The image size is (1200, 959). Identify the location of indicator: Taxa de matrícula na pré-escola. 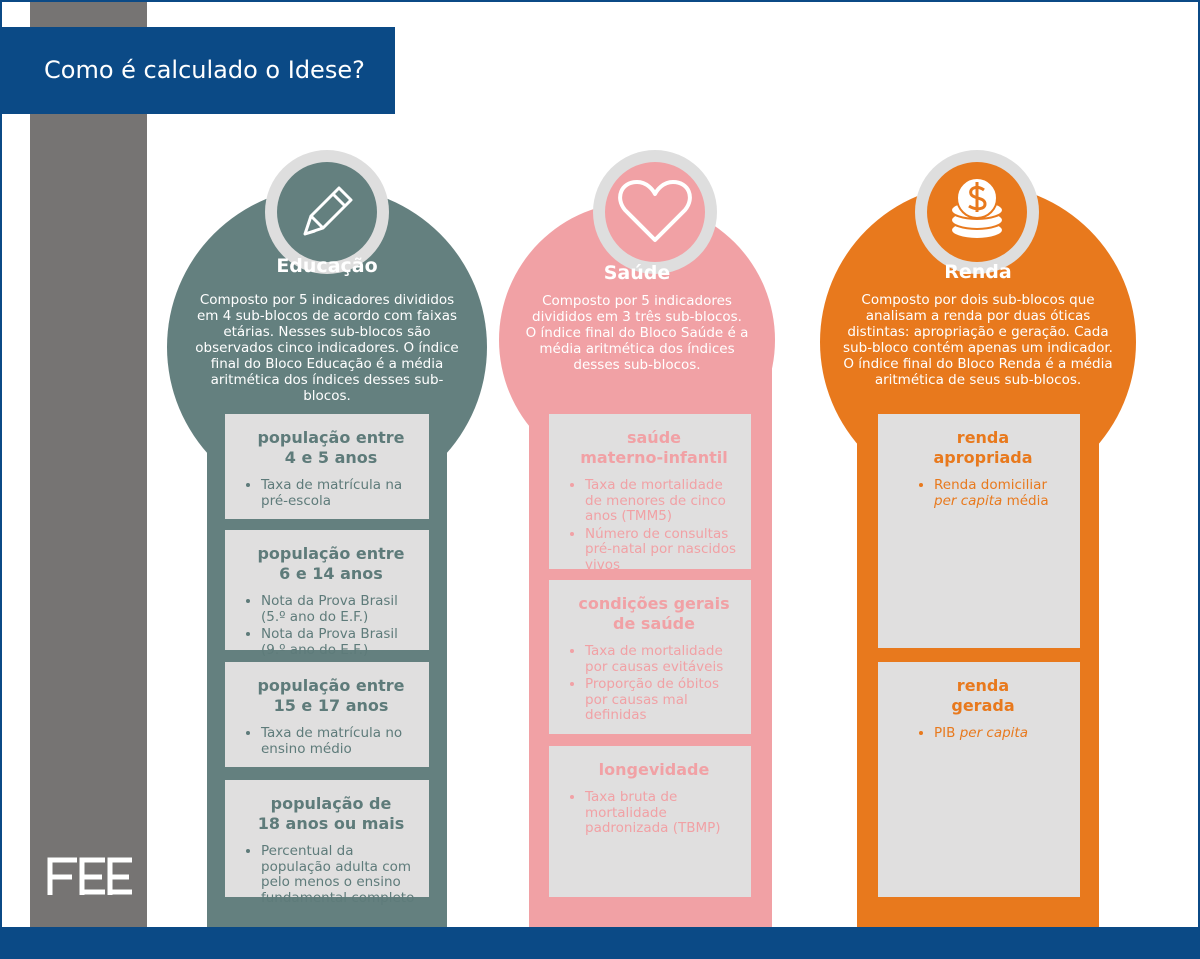
(340, 493).